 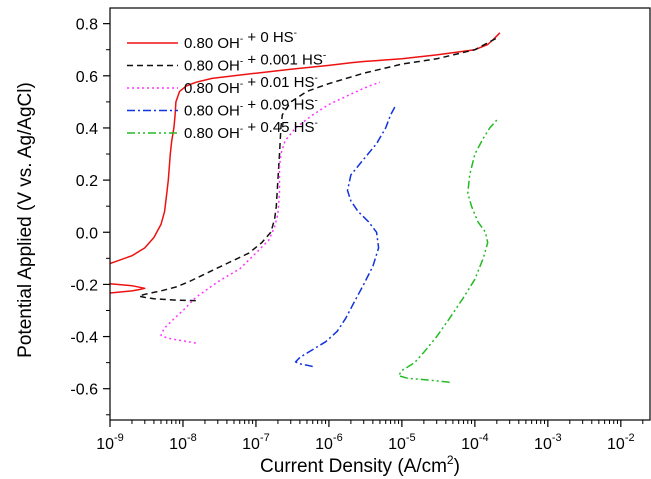 What do you see at coordinates (87, 77) in the screenshot?
I see `y-tick-label: 0.6` at bounding box center [87, 77].